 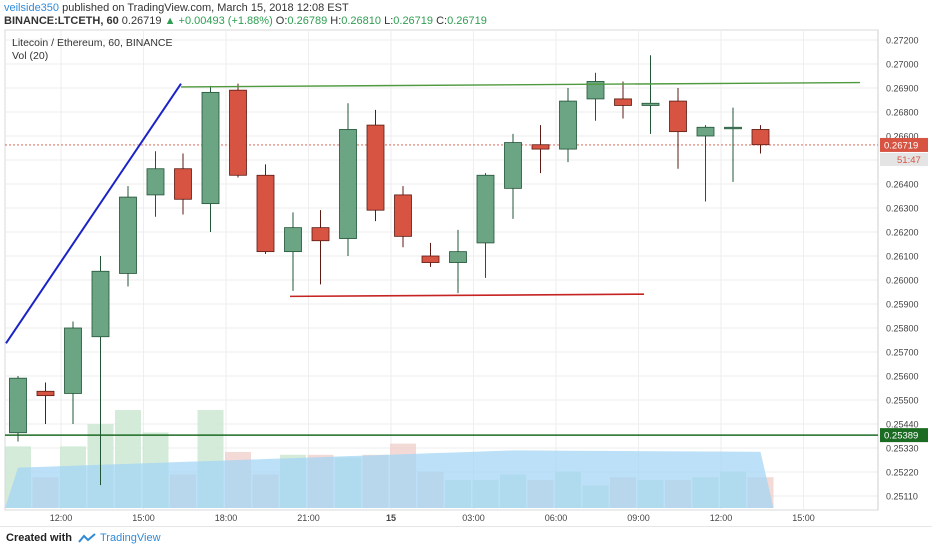 What do you see at coordinates (902, 65) in the screenshot?
I see `y-tick-label: 0.27000` at bounding box center [902, 65].